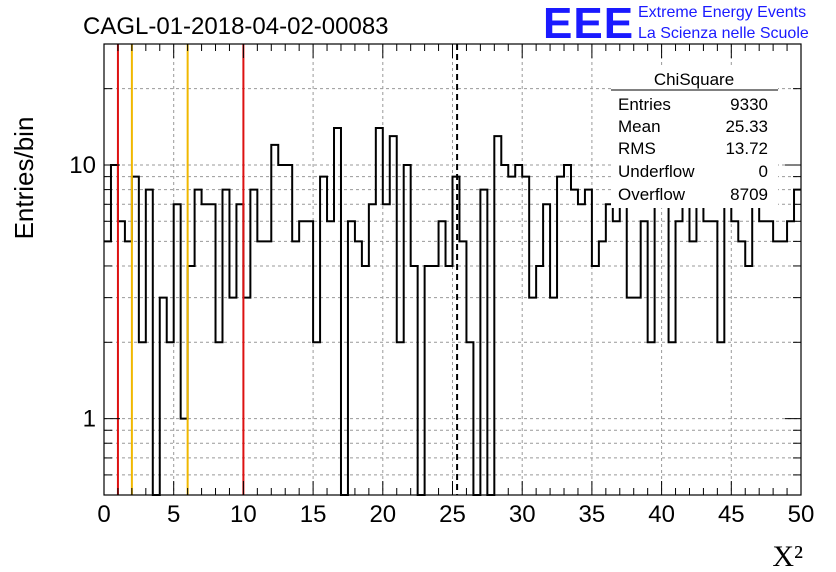  Describe the element at coordinates (746, 148) in the screenshot. I see `stats-value: 13.72` at that location.